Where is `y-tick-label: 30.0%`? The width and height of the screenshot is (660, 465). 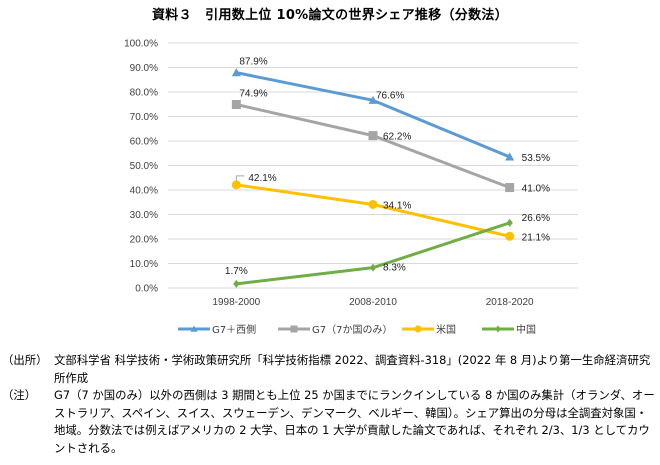
y-tick-label: 30.0% is located at coordinates (144, 215).